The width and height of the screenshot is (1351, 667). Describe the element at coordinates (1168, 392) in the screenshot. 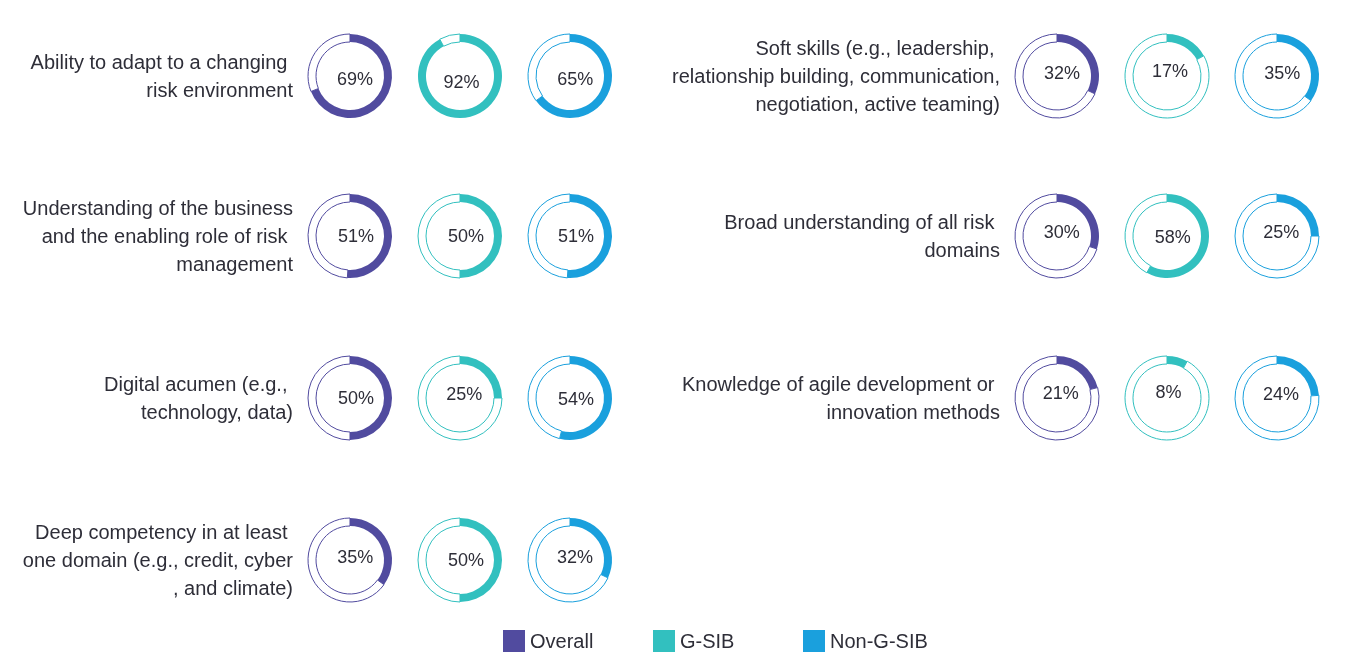

I see `data-label: 8%` at that location.